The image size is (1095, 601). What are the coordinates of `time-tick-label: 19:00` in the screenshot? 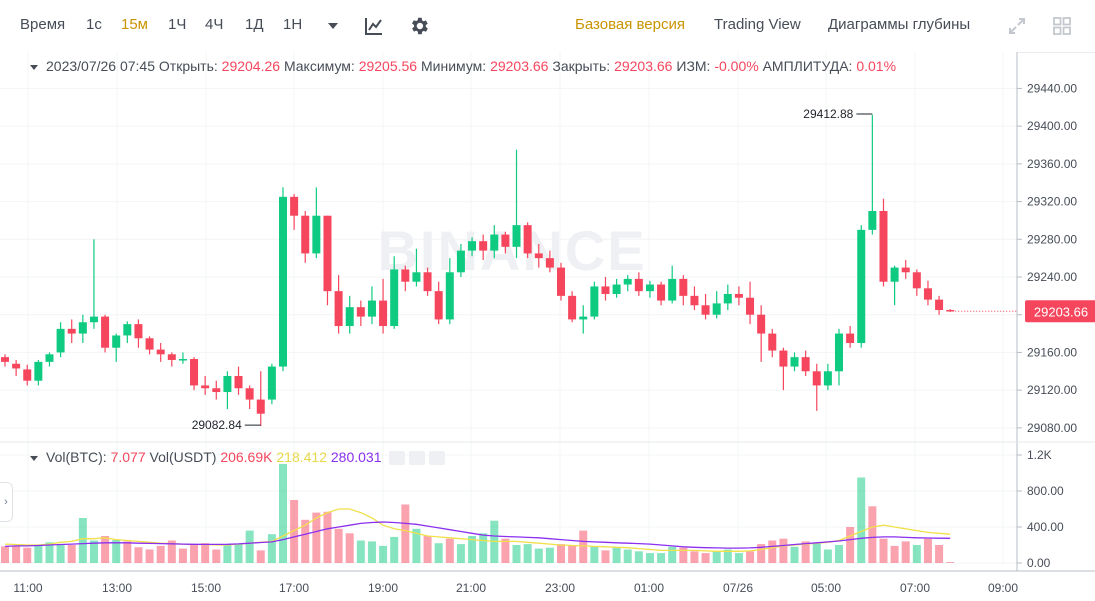 It's located at (383, 588).